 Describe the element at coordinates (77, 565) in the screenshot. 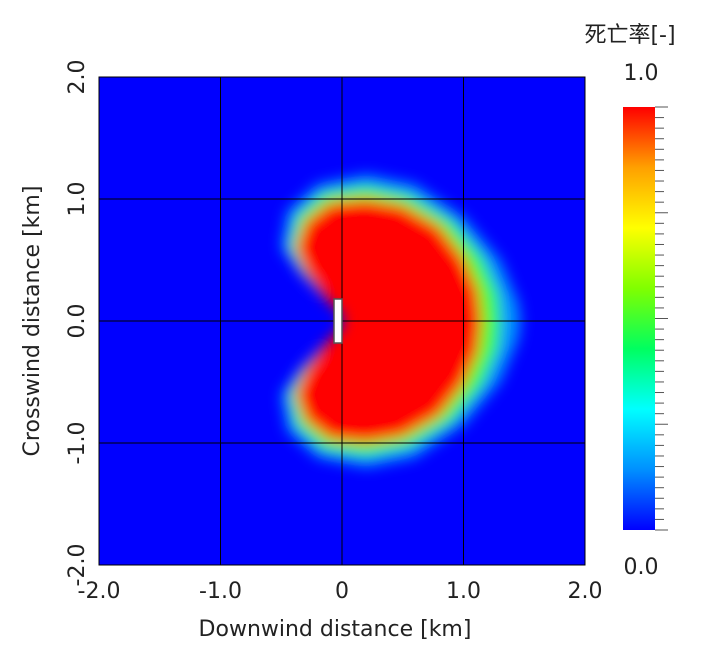

I see `y-tick-label: -2.0` at that location.